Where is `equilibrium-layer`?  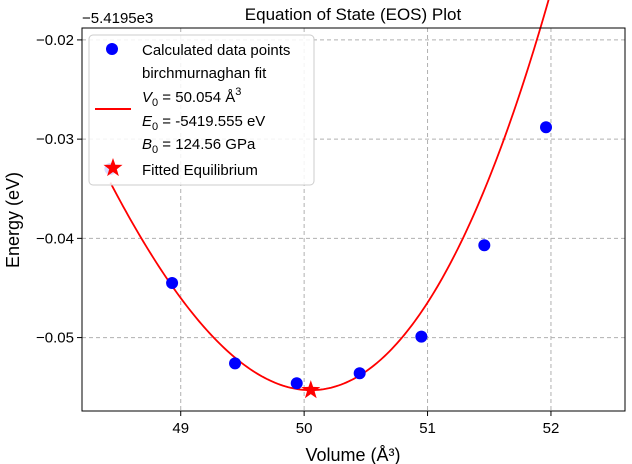 equilibrium-layer is located at coordinates (311, 389).